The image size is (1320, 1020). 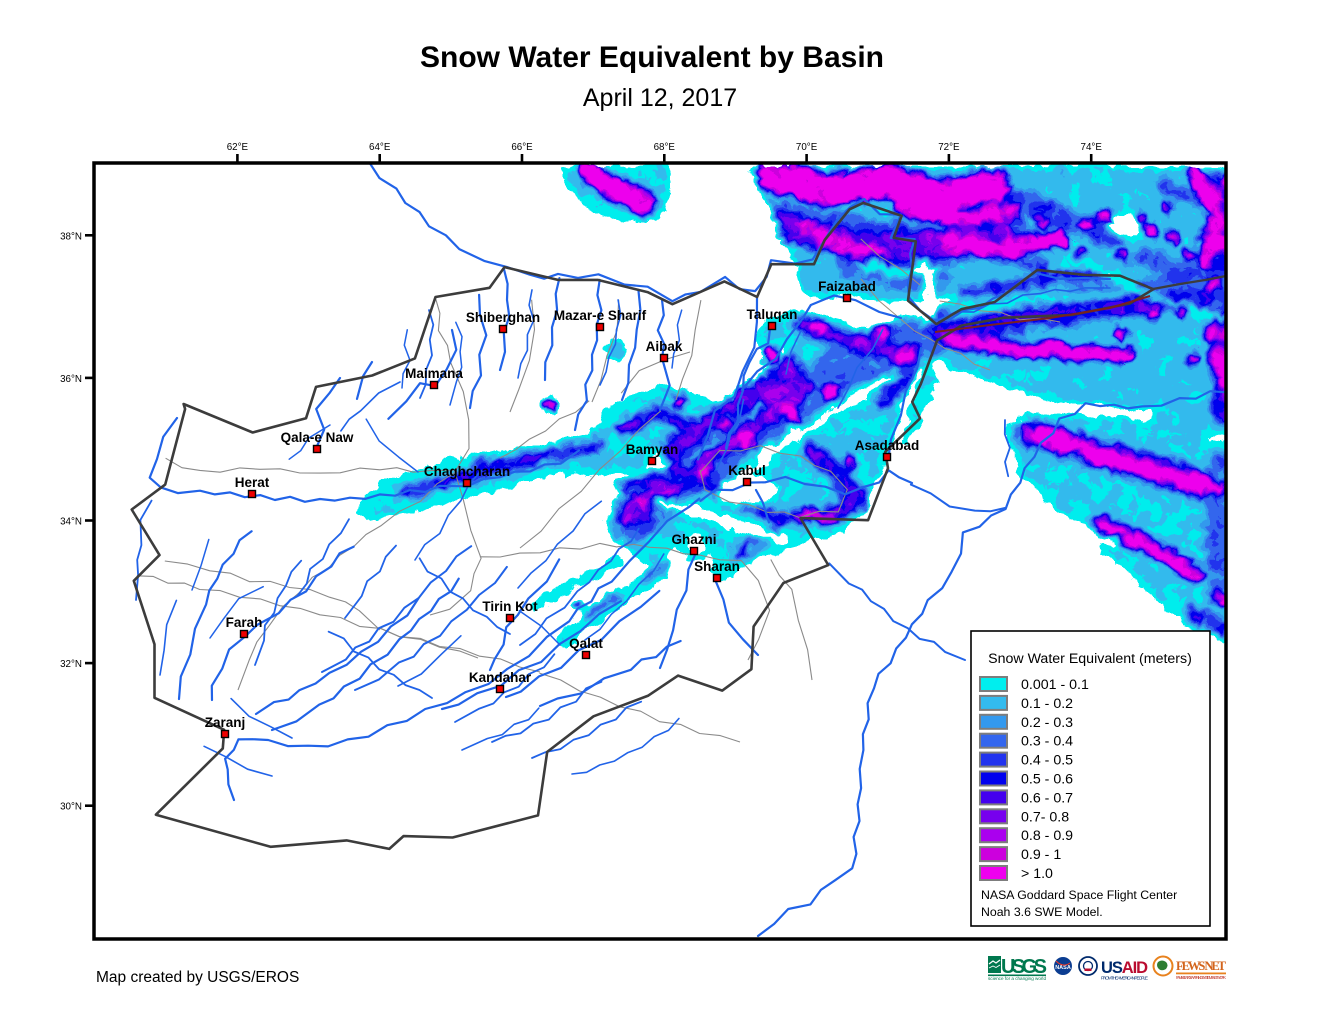 I want to click on svg-text: 36°N, so click(x=71, y=379).